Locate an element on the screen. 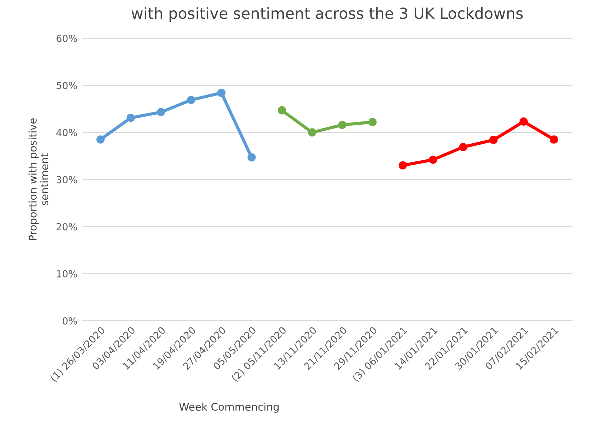 Image resolution: width=590 pixels, height=428 pixels. y-tick-label: 50% is located at coordinates (67, 86).